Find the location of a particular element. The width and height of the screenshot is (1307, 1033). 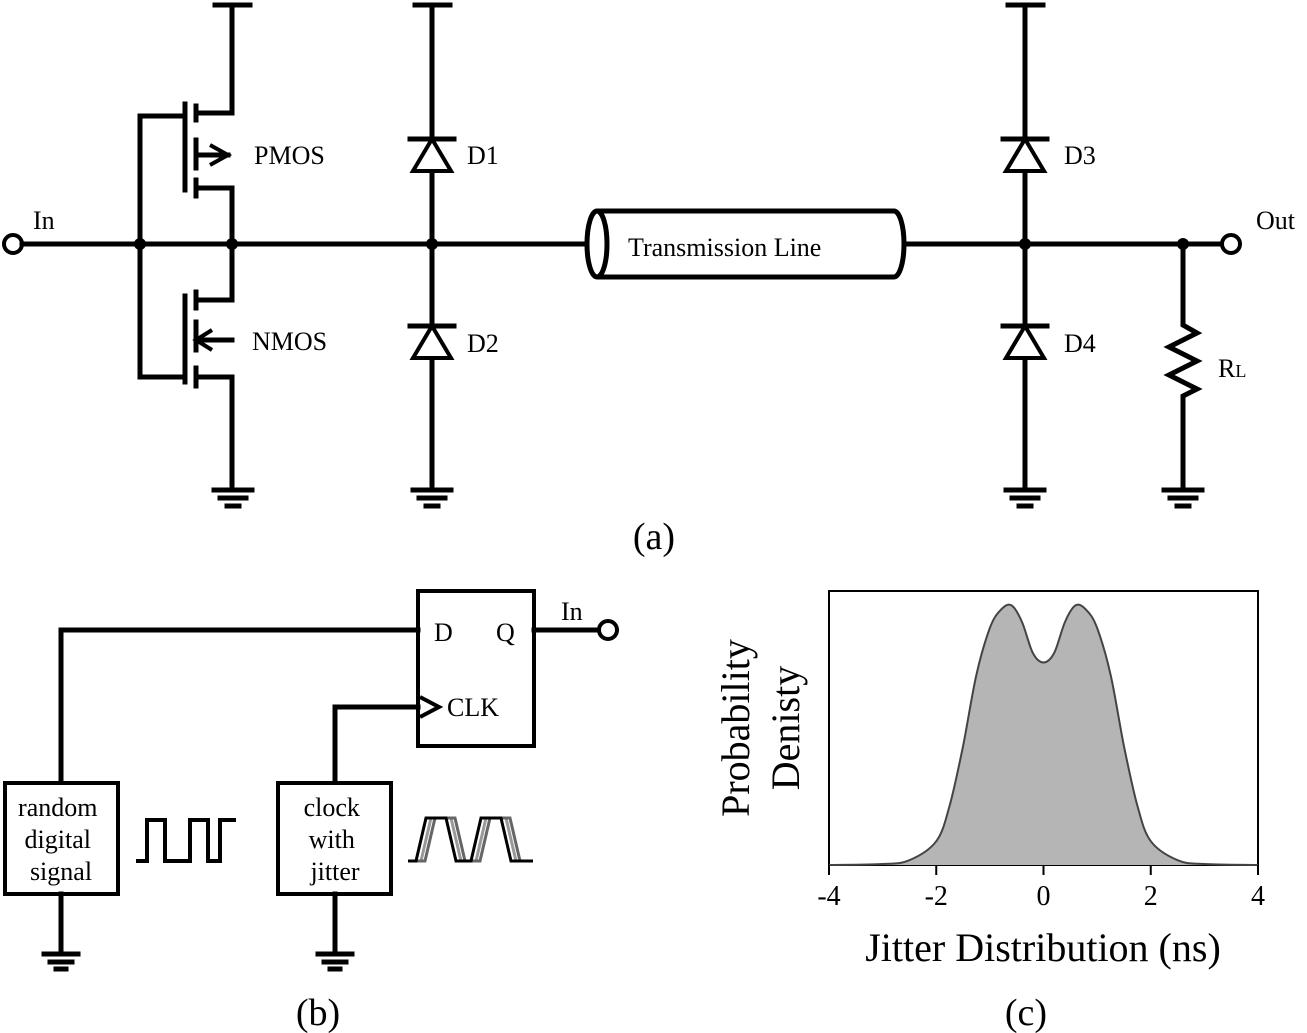

d3-label: D3 is located at coordinates (1080, 155).